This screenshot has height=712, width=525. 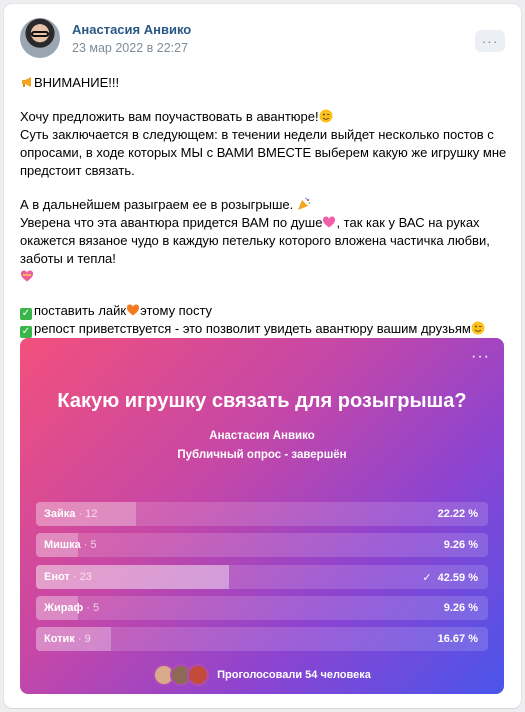 What do you see at coordinates (82, 639) in the screenshot?
I see `poll-answer-count: · 9` at bounding box center [82, 639].